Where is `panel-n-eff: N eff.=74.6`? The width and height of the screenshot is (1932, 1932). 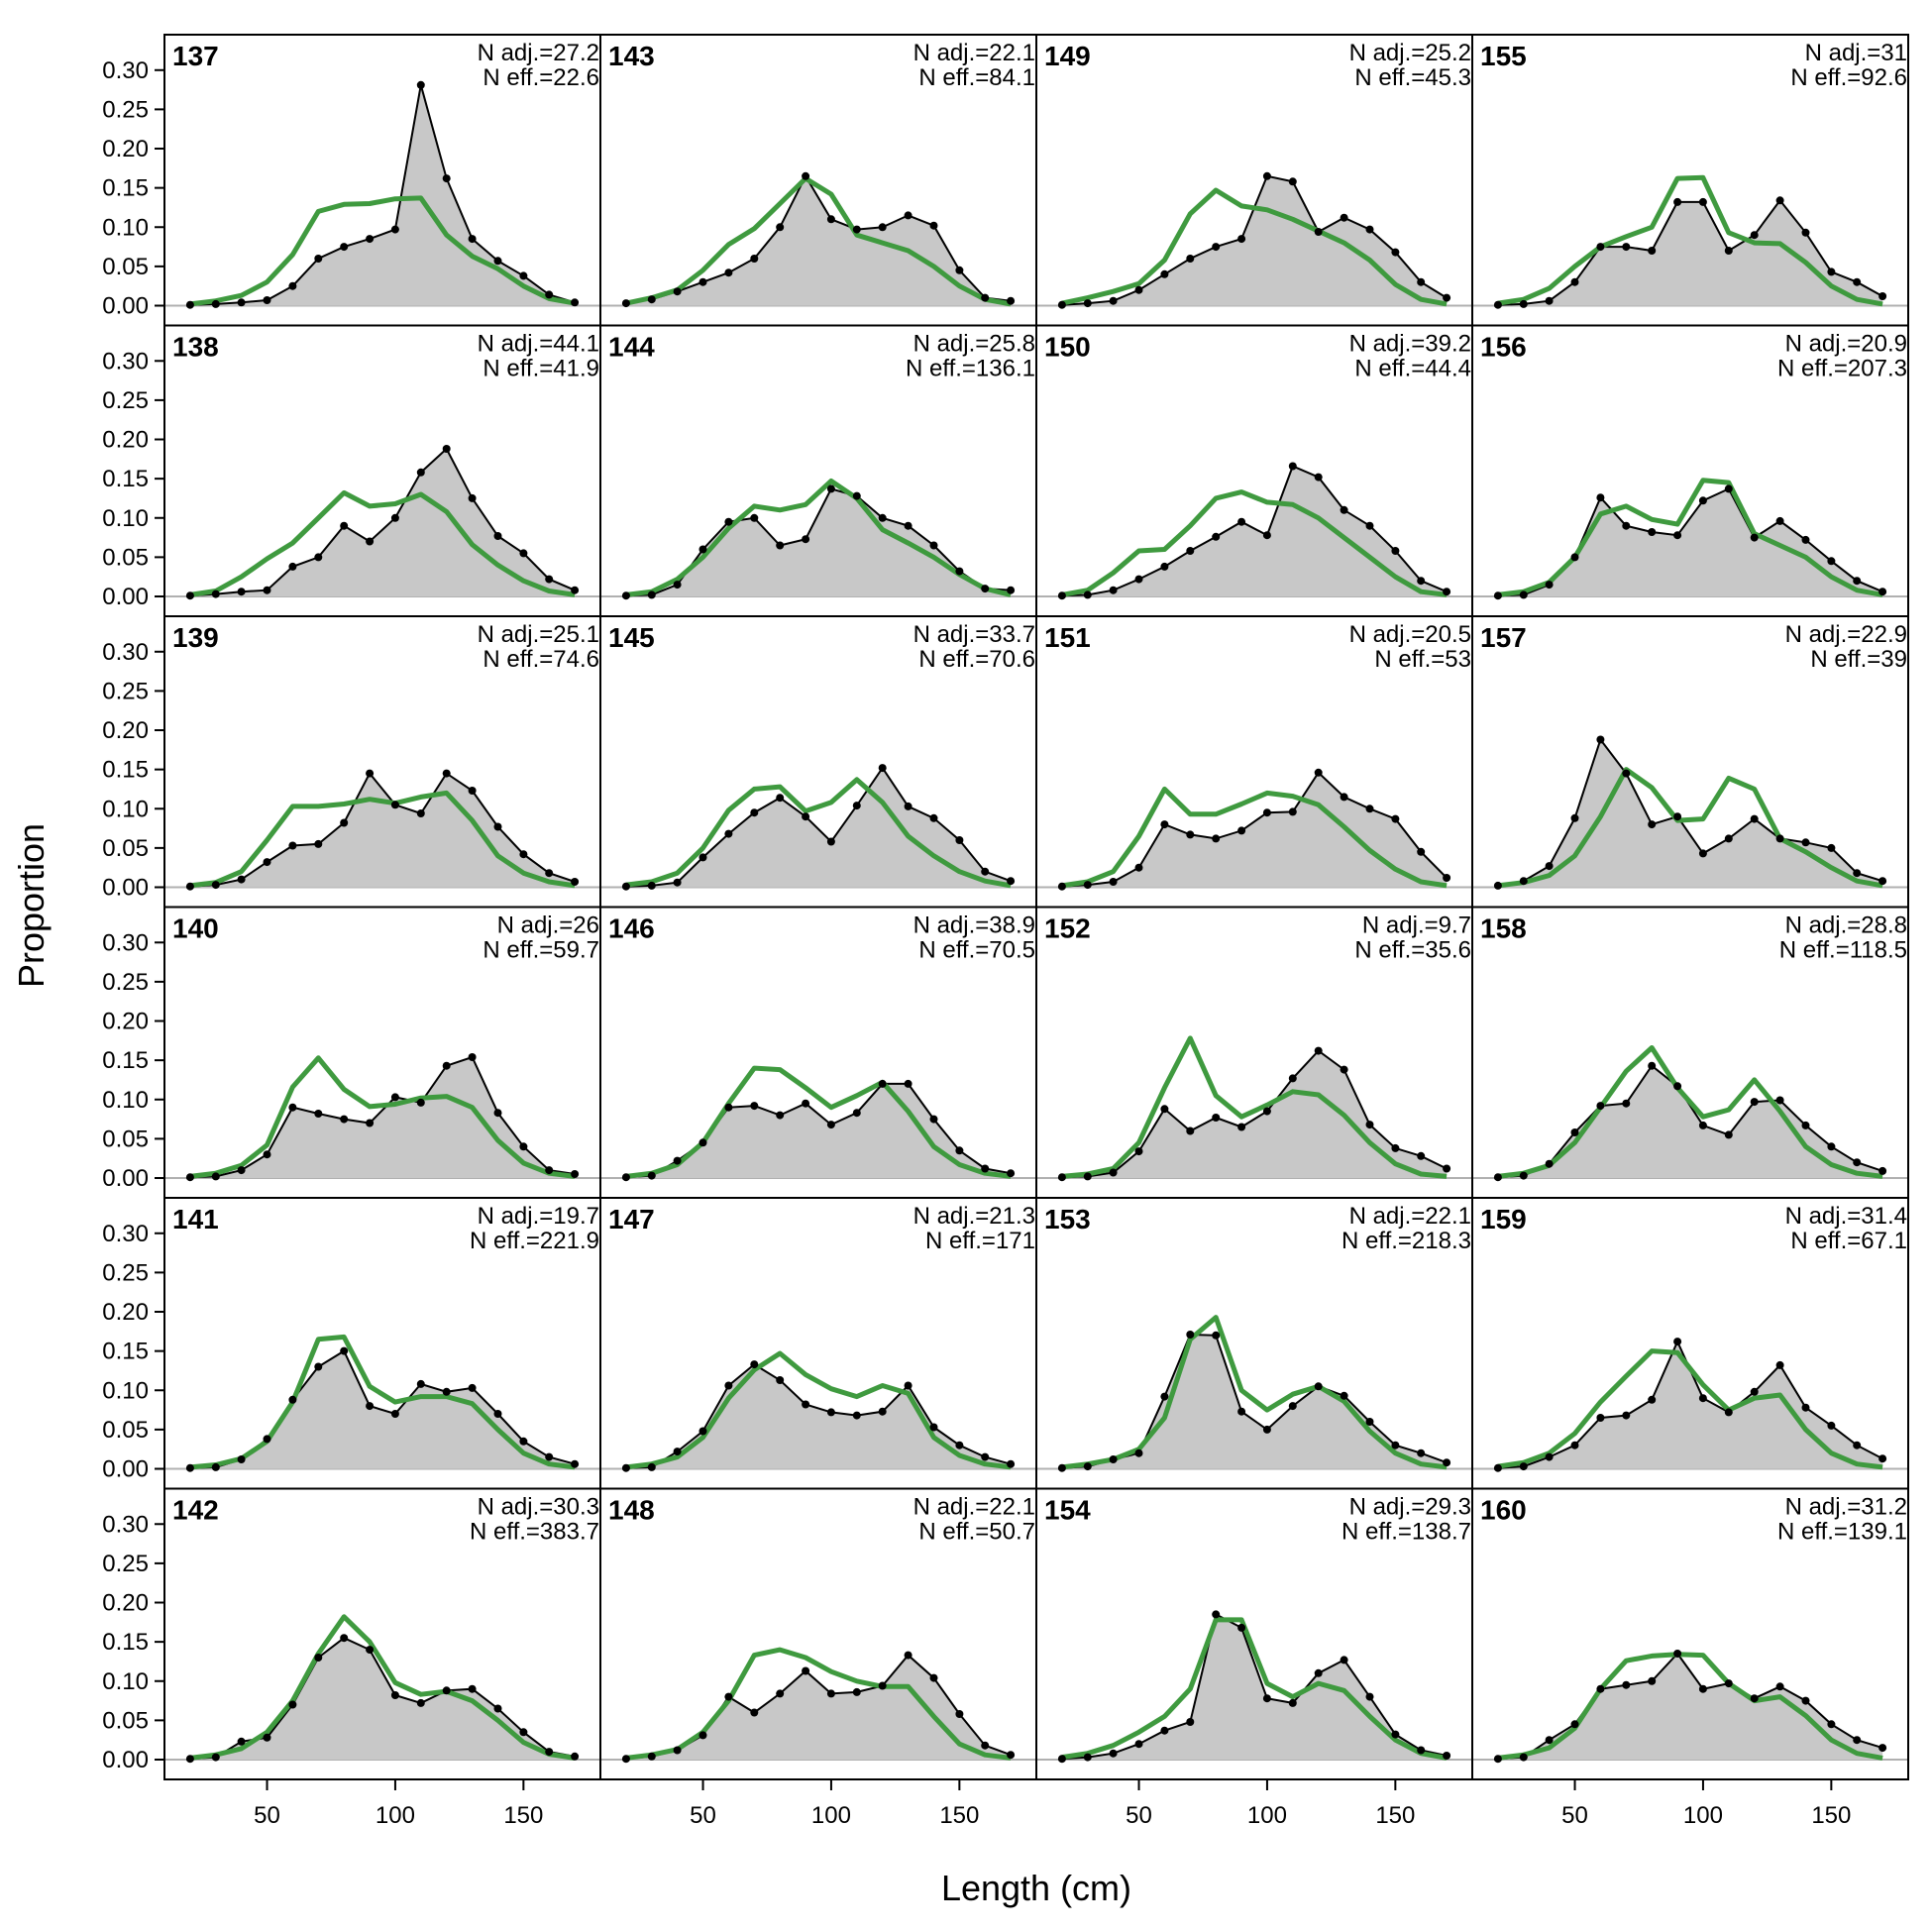 panel-n-eff: N eff.=74.6 is located at coordinates (541, 659).